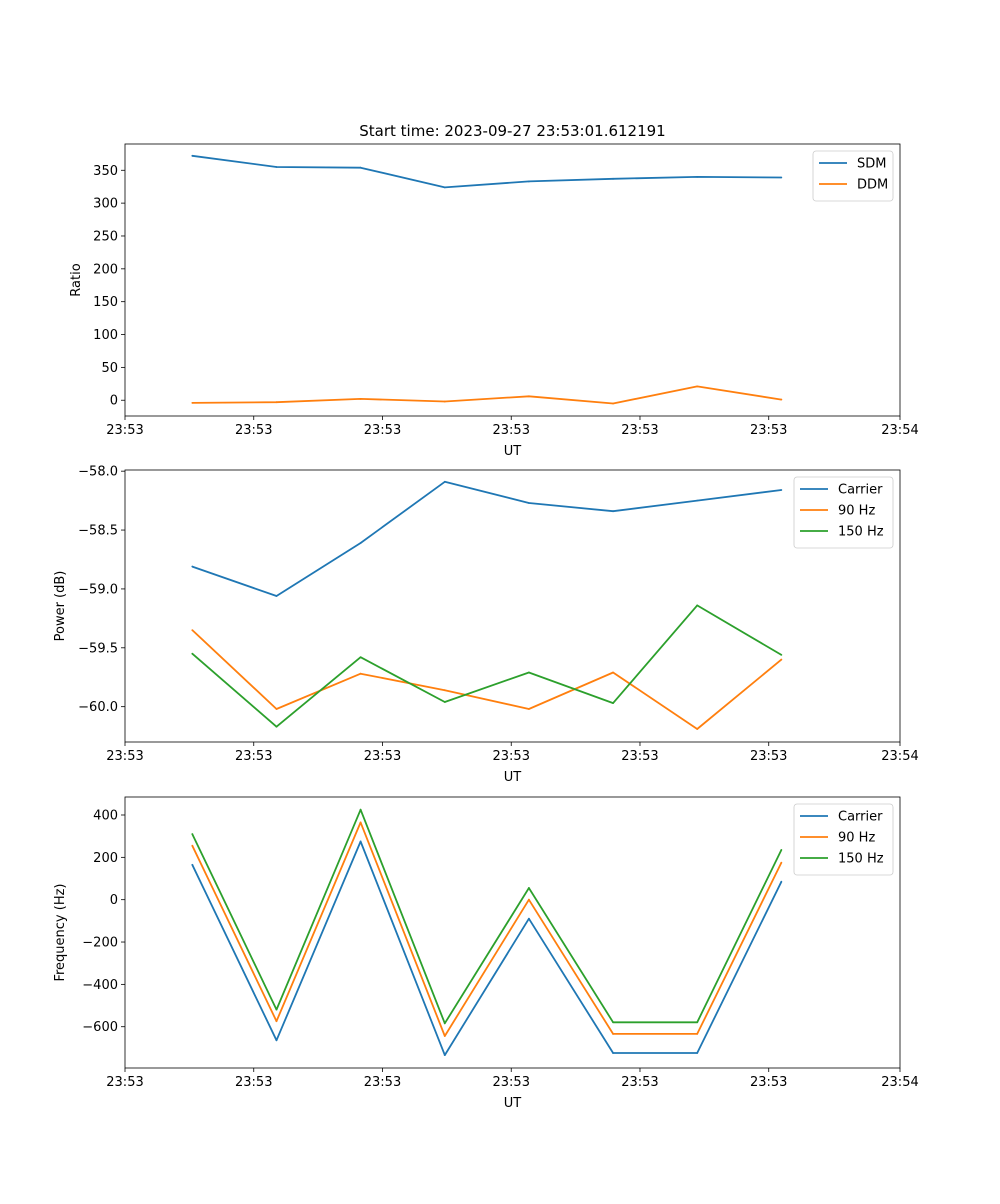 This screenshot has height=1204, width=1000. I want to click on y-axis-label: Frequency (Hz), so click(60, 932).